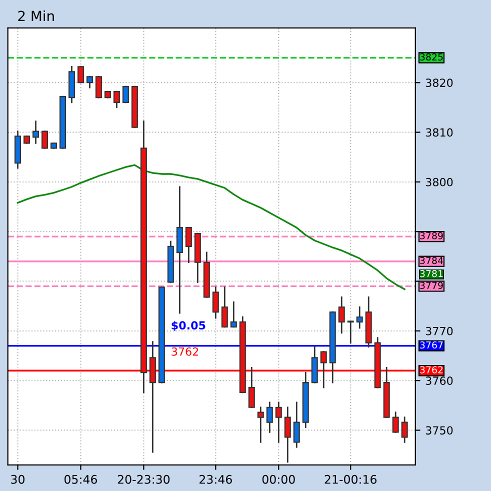 The width and height of the screenshot is (491, 491). Describe the element at coordinates (17, 479) in the screenshot. I see `x-tick-label: 30` at that location.